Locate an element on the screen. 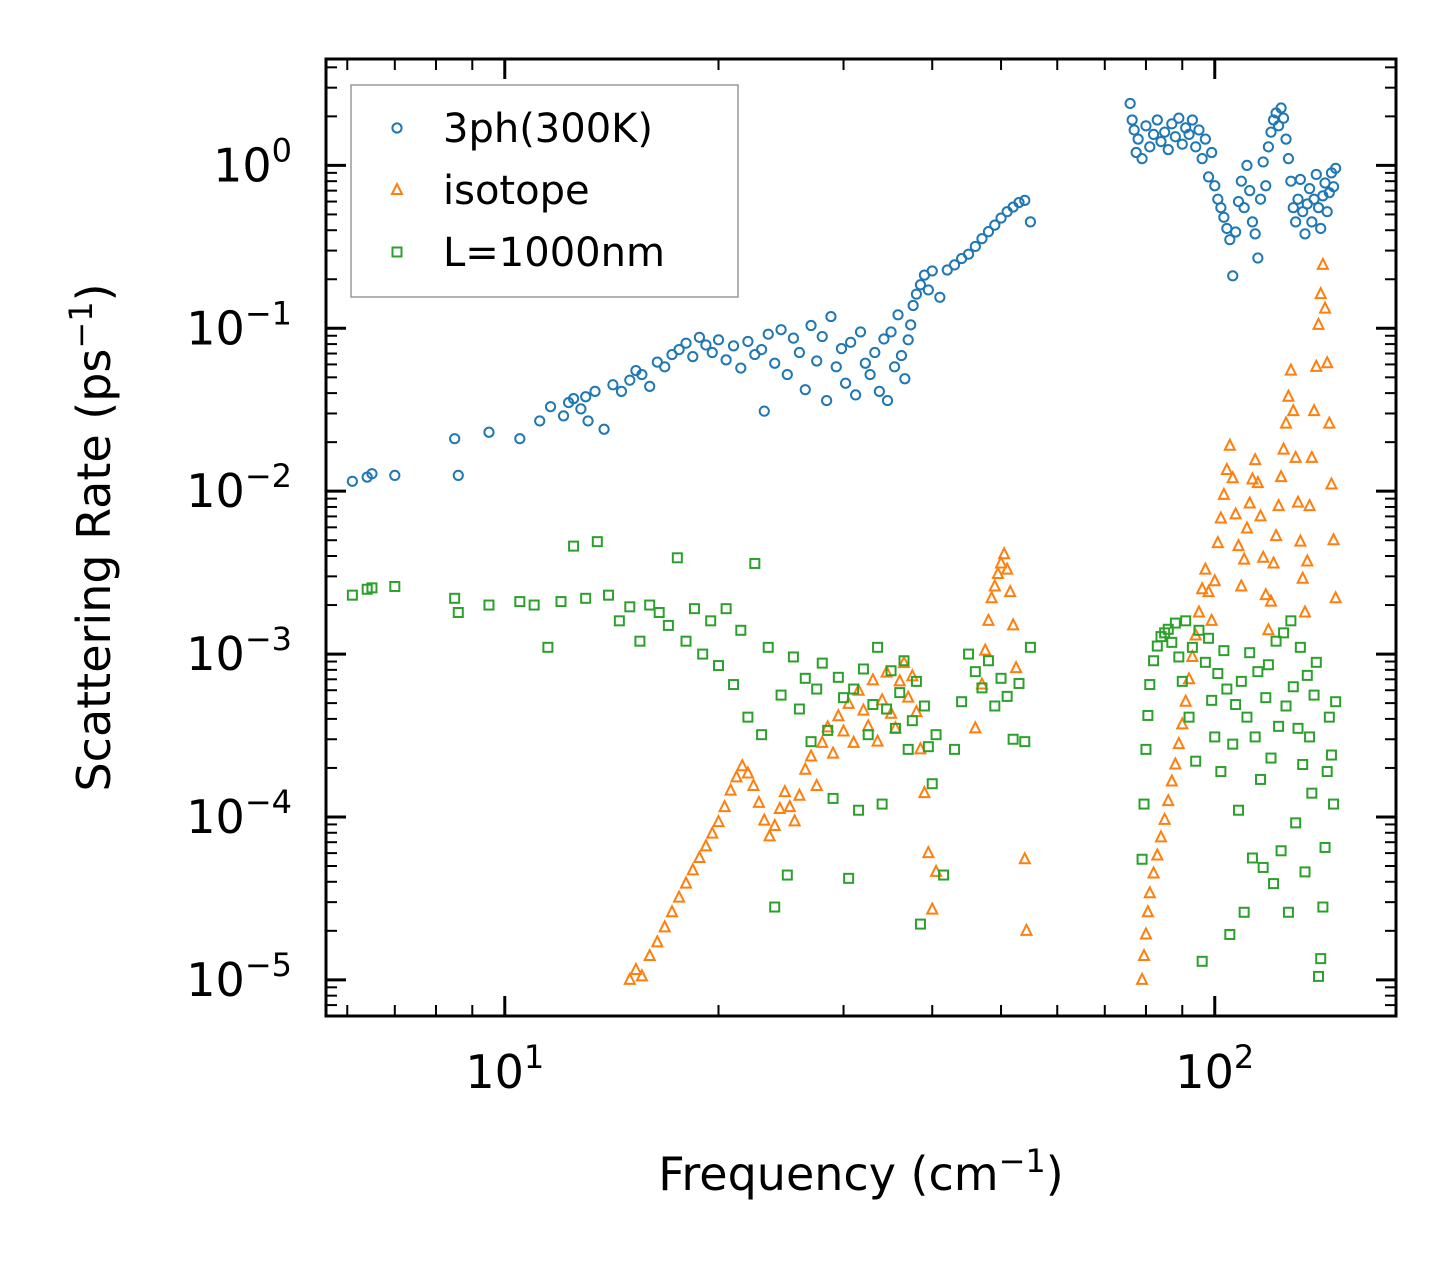 The image size is (1455, 1265). legend-entry: 3ph(300K) is located at coordinates (522, 129).